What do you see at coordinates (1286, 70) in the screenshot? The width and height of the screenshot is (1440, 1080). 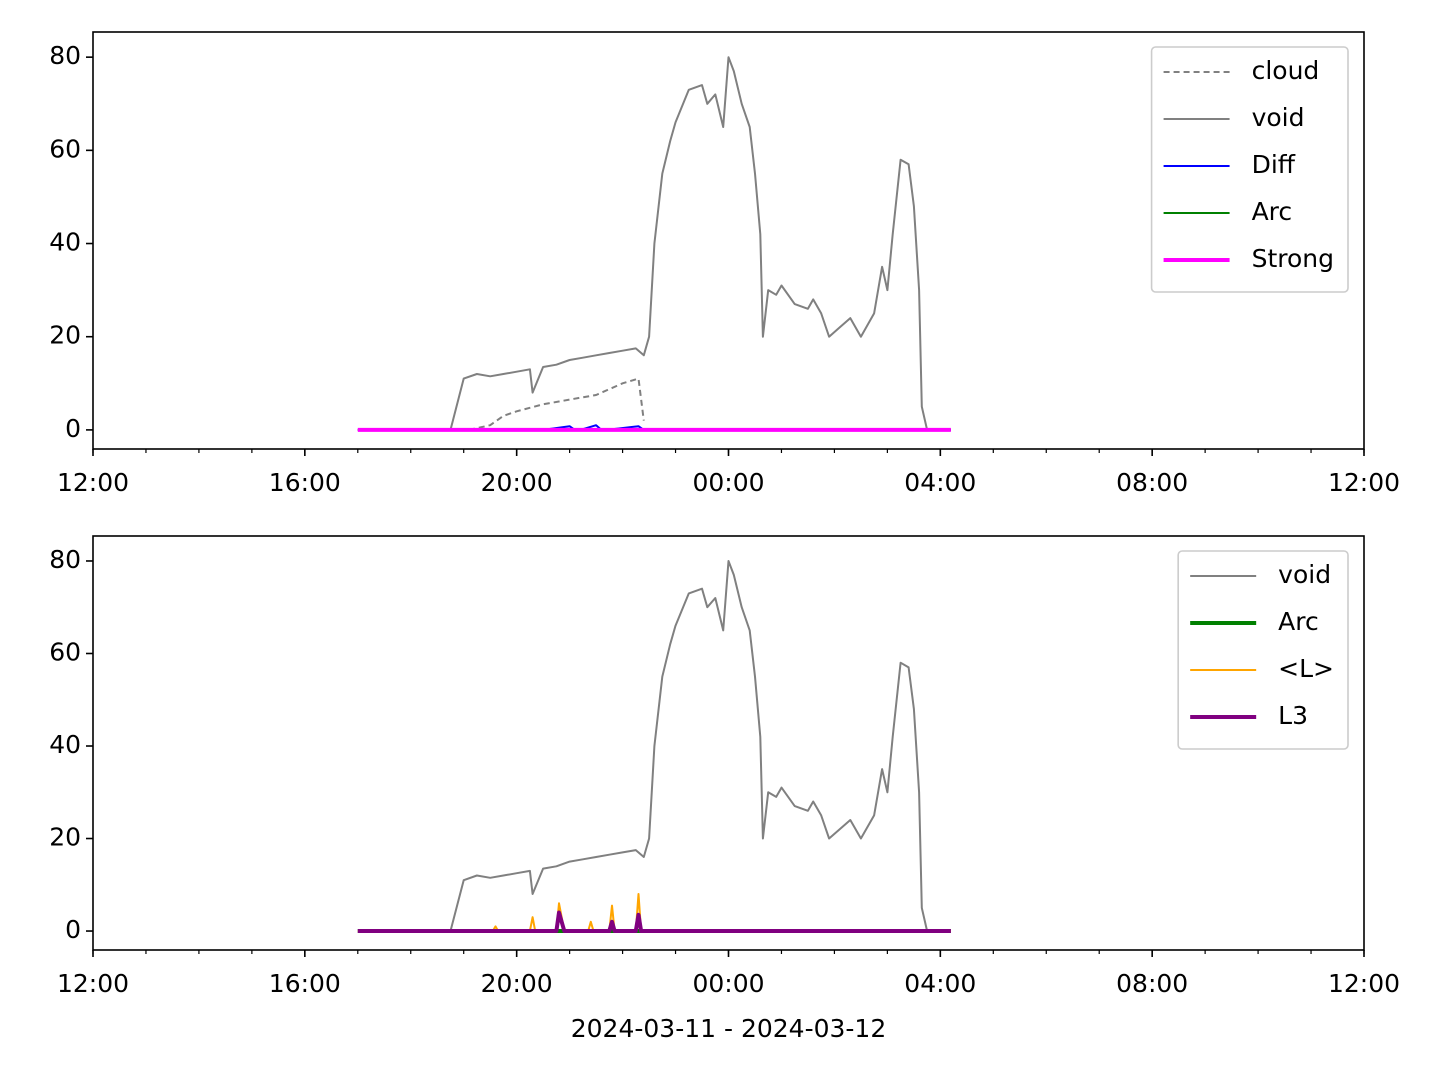 I see `legend-label: cloud` at bounding box center [1286, 70].